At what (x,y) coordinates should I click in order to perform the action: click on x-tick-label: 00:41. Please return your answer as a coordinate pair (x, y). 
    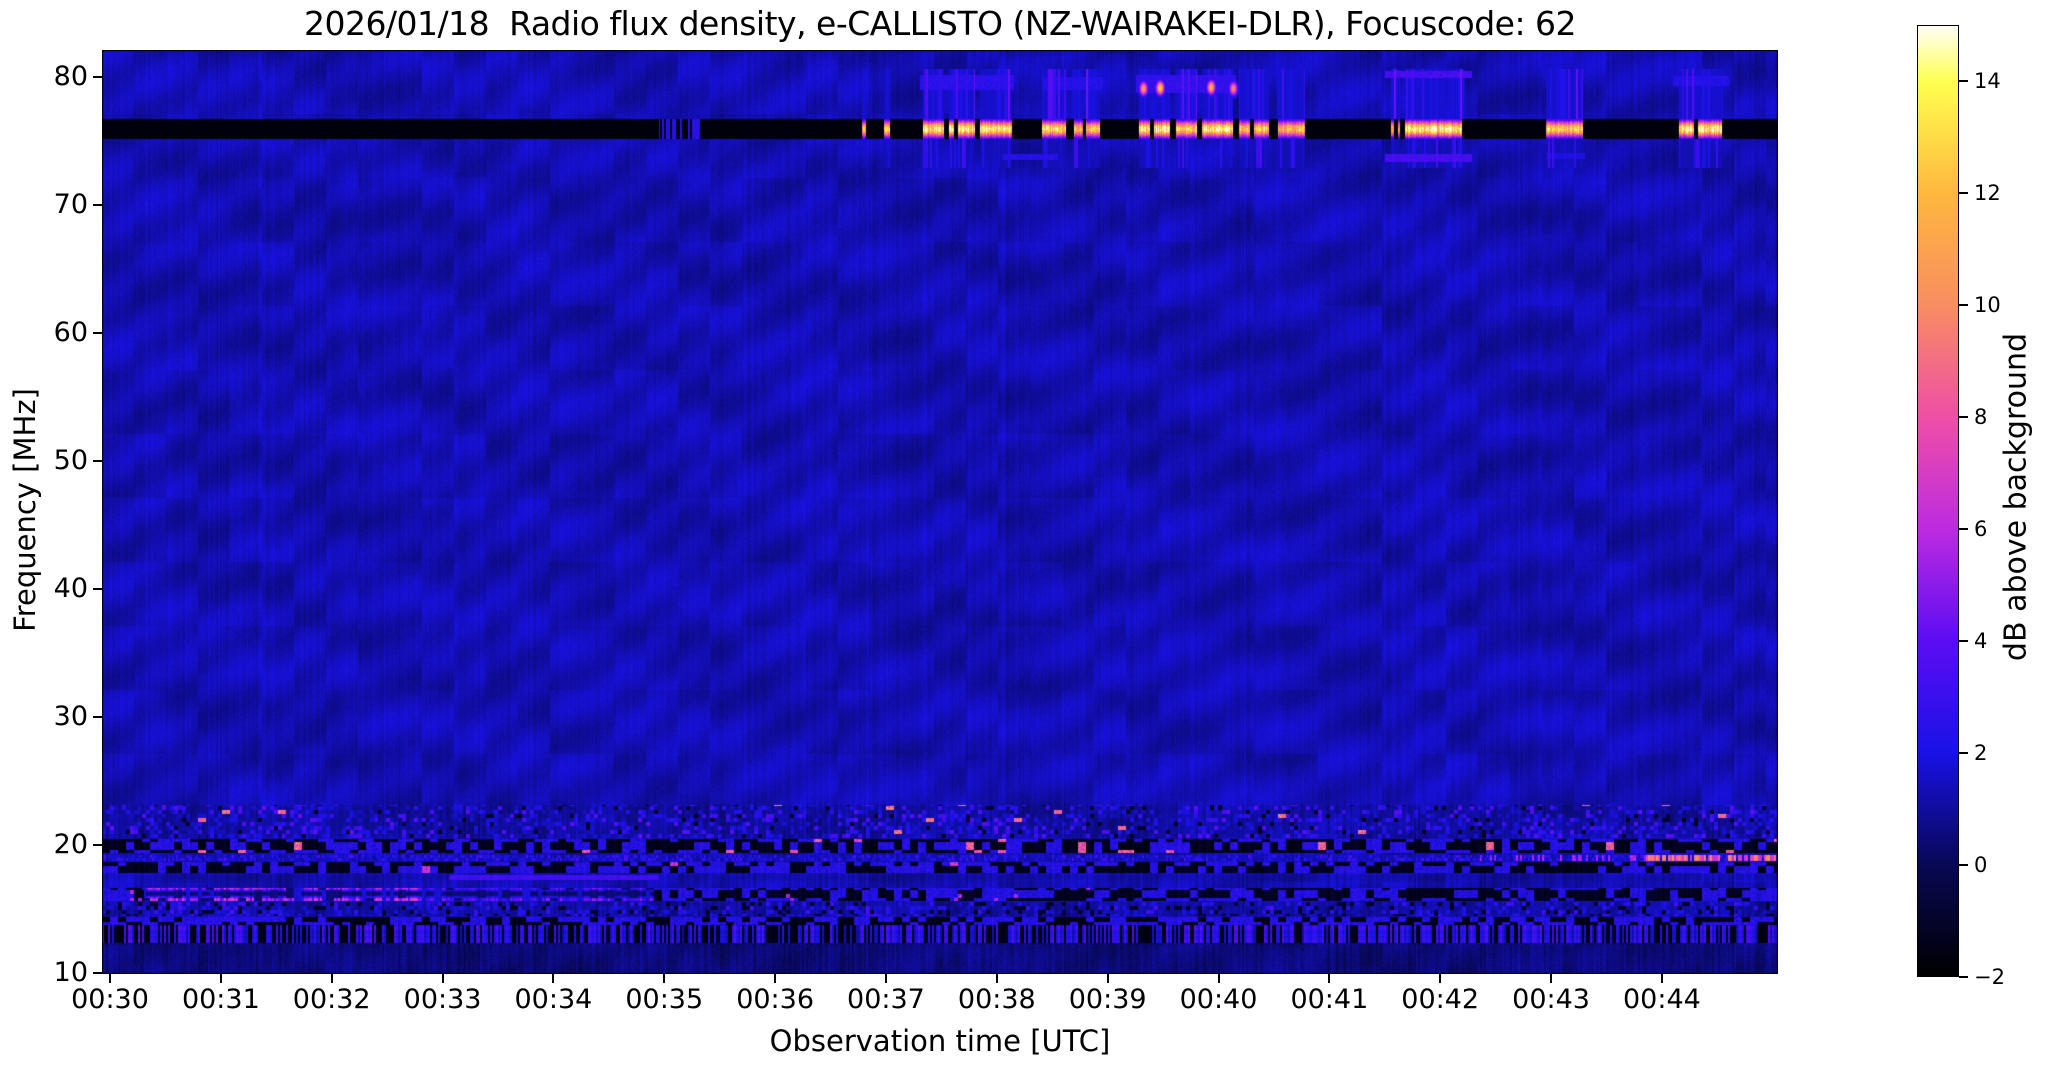
    Looking at the image, I should click on (1329, 999).